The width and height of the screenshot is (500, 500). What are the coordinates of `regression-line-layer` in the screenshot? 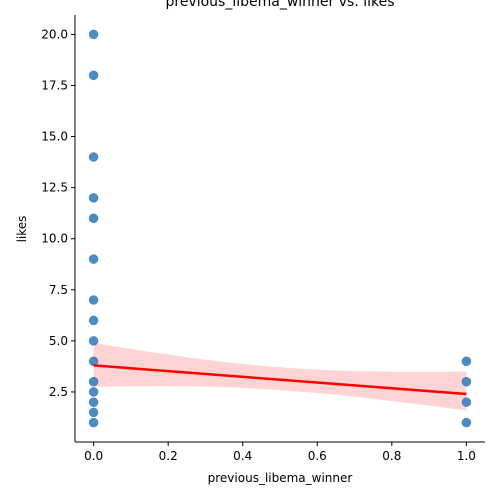 It's located at (280, 380).